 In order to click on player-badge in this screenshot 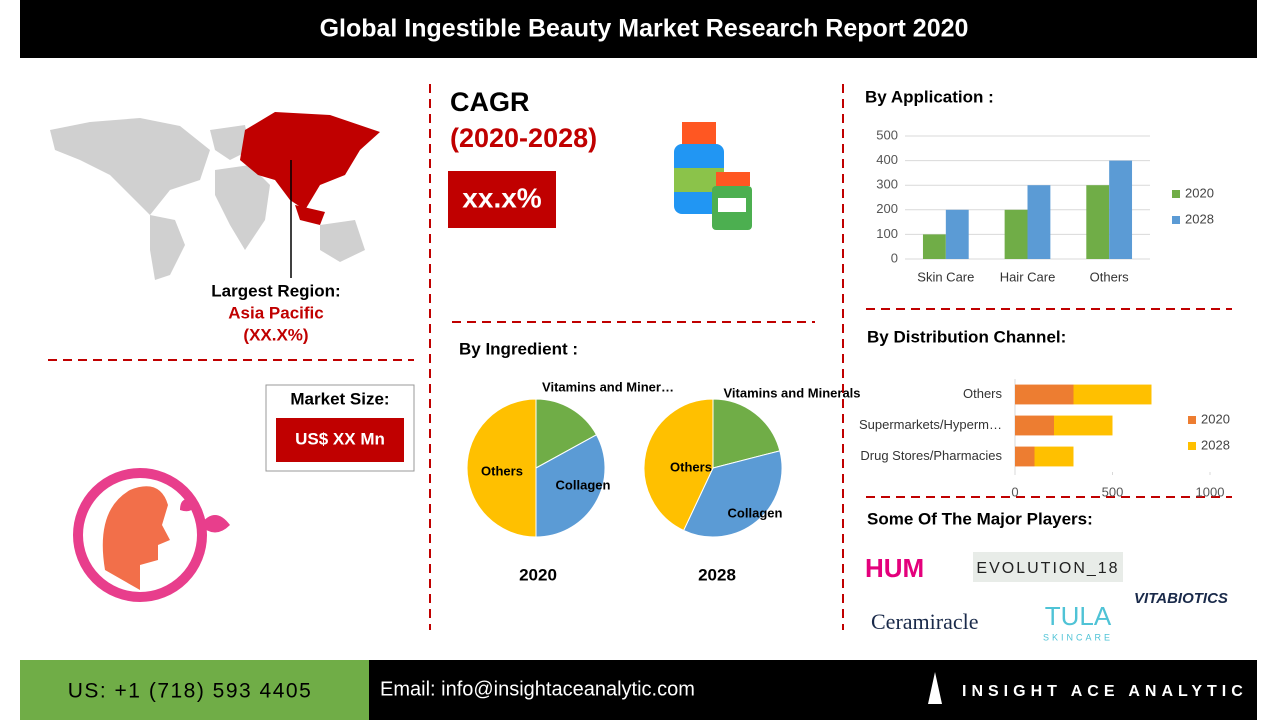, I will do `click(1048, 567)`.